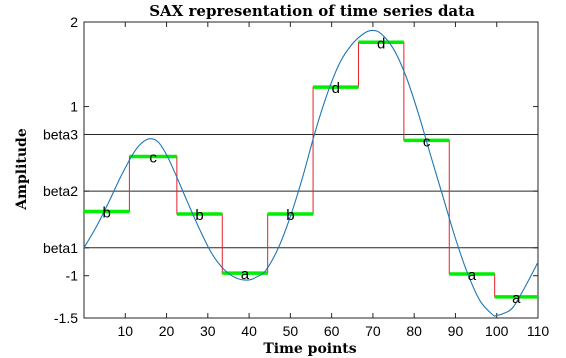 The width and height of the screenshot is (566, 358). What do you see at coordinates (60, 134) in the screenshot?
I see `y-tick-label: beta3` at bounding box center [60, 134].